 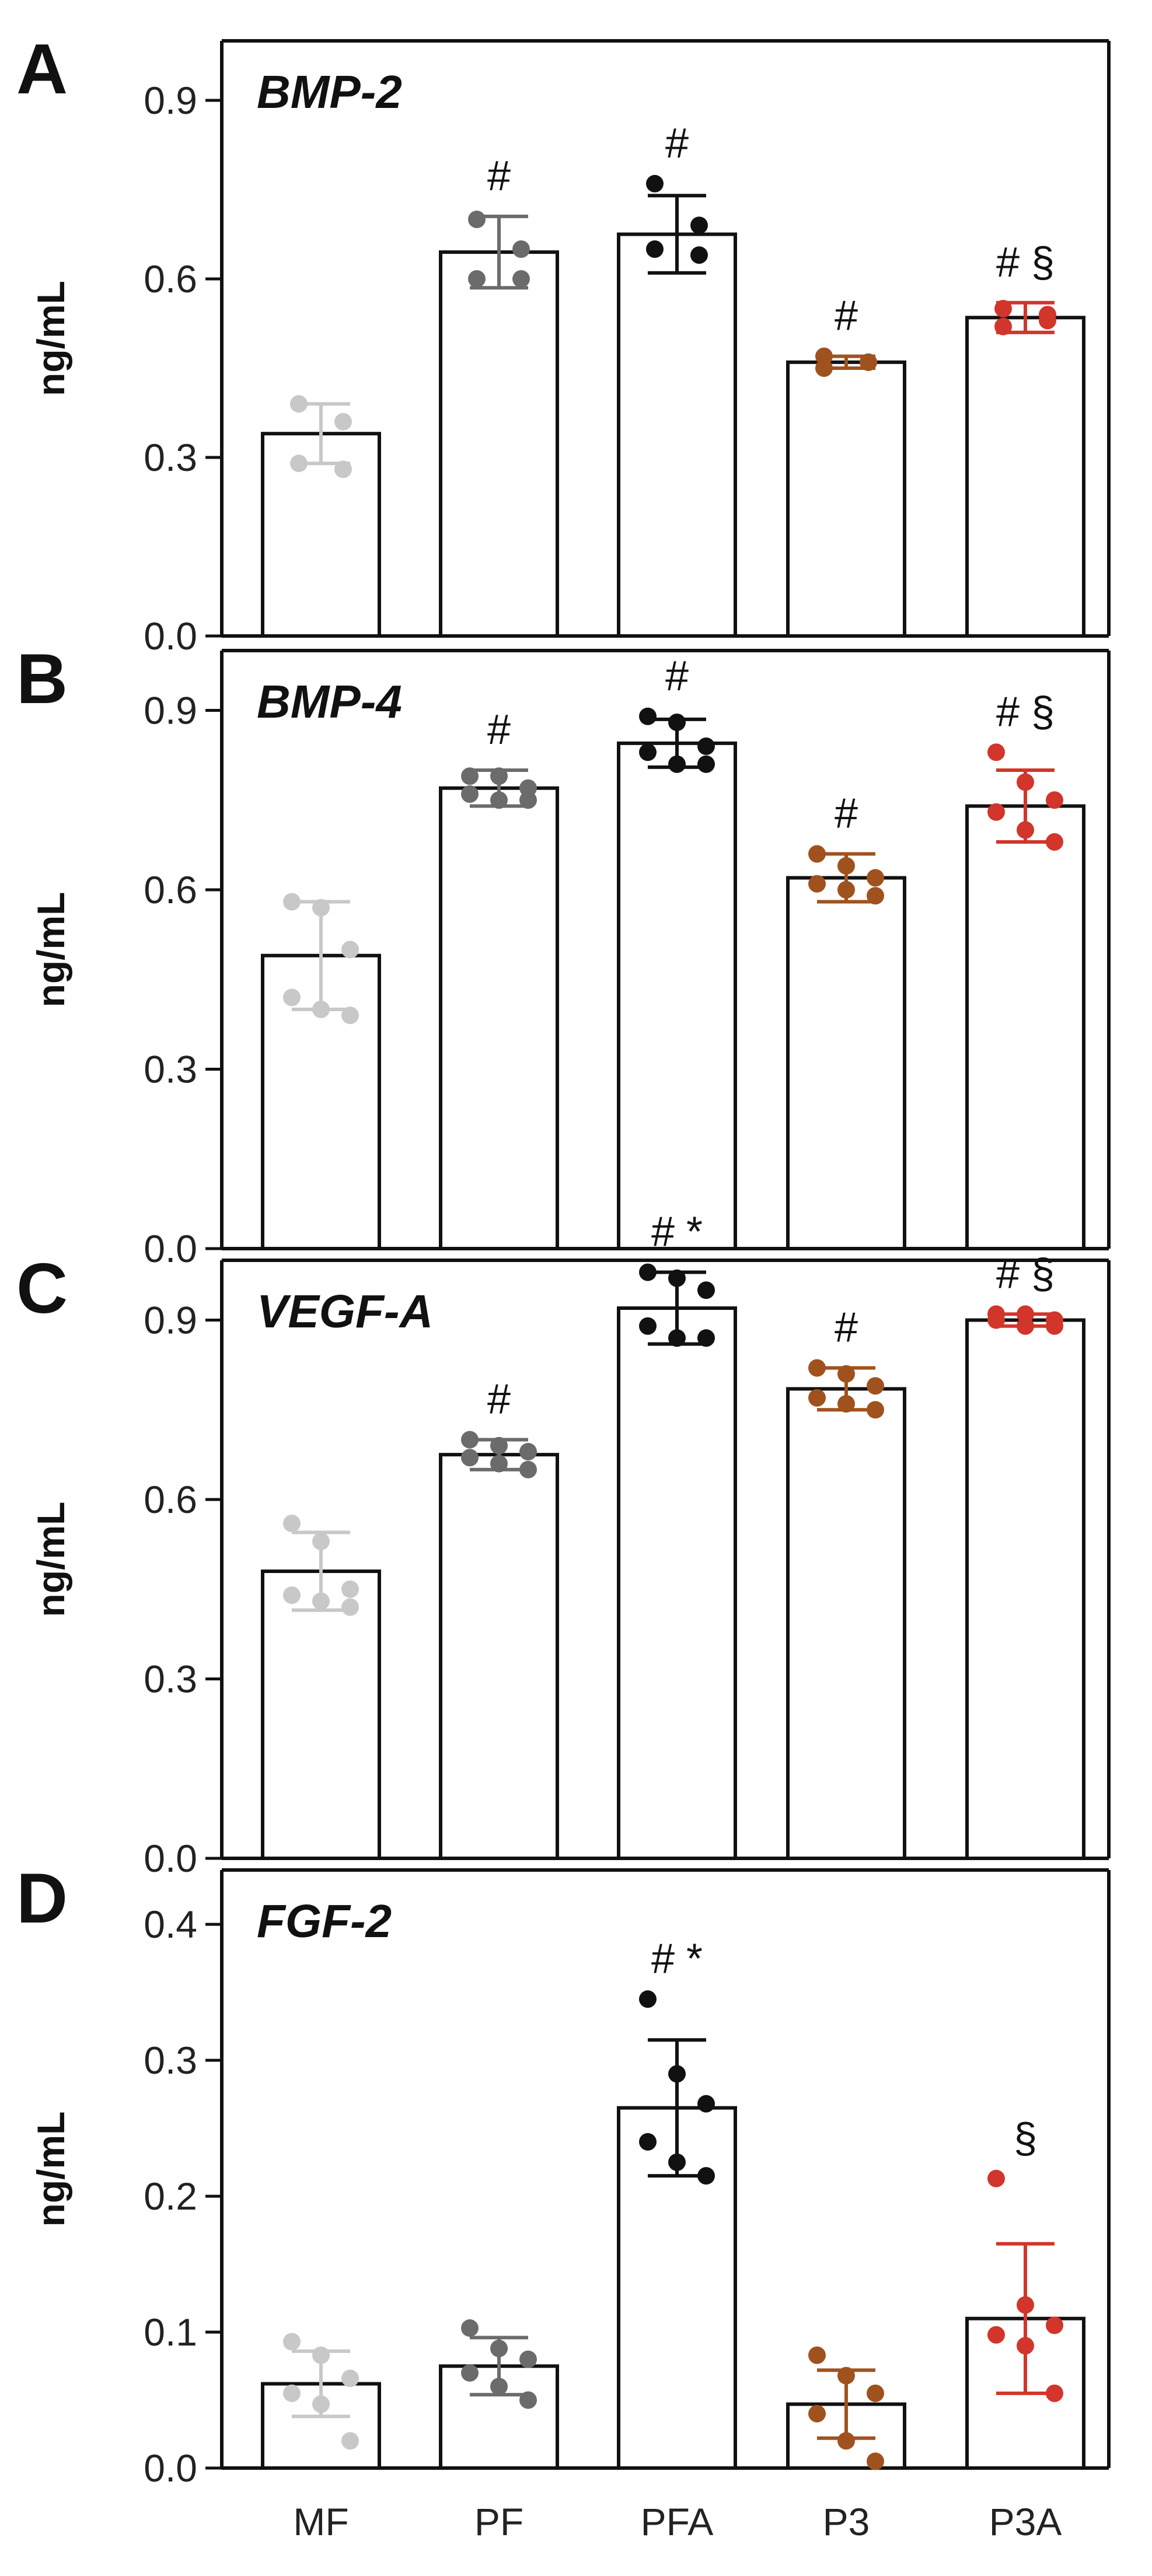 What do you see at coordinates (677, 676) in the screenshot?
I see `significance-label-pfa: #` at bounding box center [677, 676].